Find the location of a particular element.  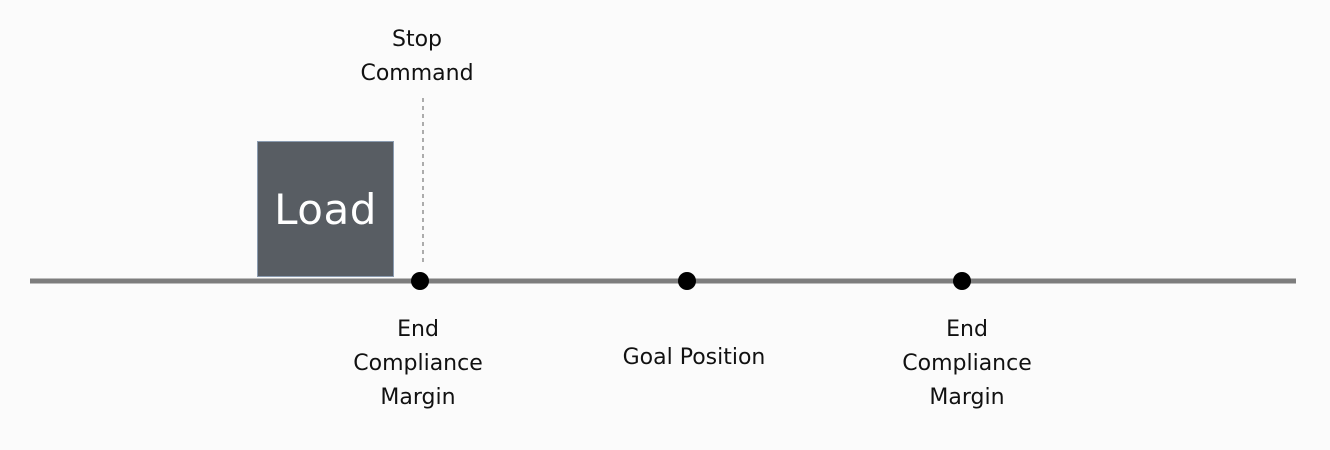

goal-position-point is located at coordinates (687, 281).